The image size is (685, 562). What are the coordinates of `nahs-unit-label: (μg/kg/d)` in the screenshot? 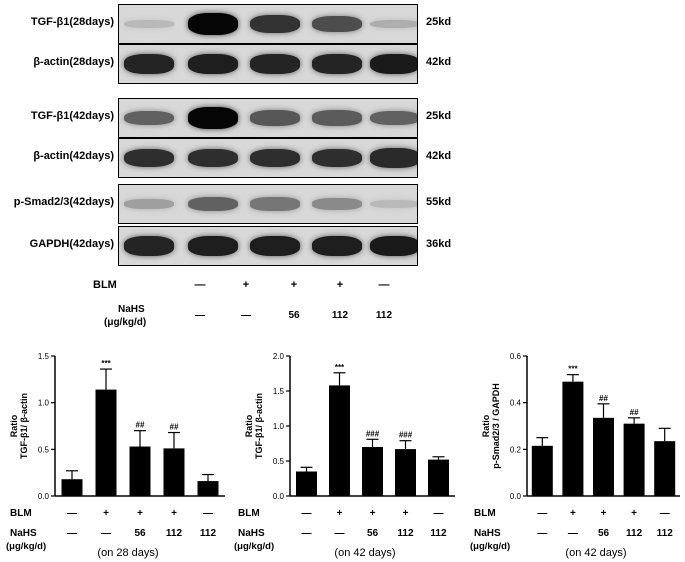 It's located at (490, 546).